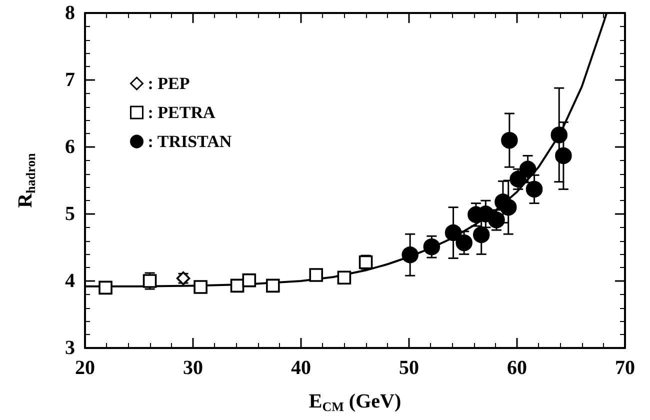  What do you see at coordinates (70, 281) in the screenshot?
I see `y-tick-label: 4` at bounding box center [70, 281].